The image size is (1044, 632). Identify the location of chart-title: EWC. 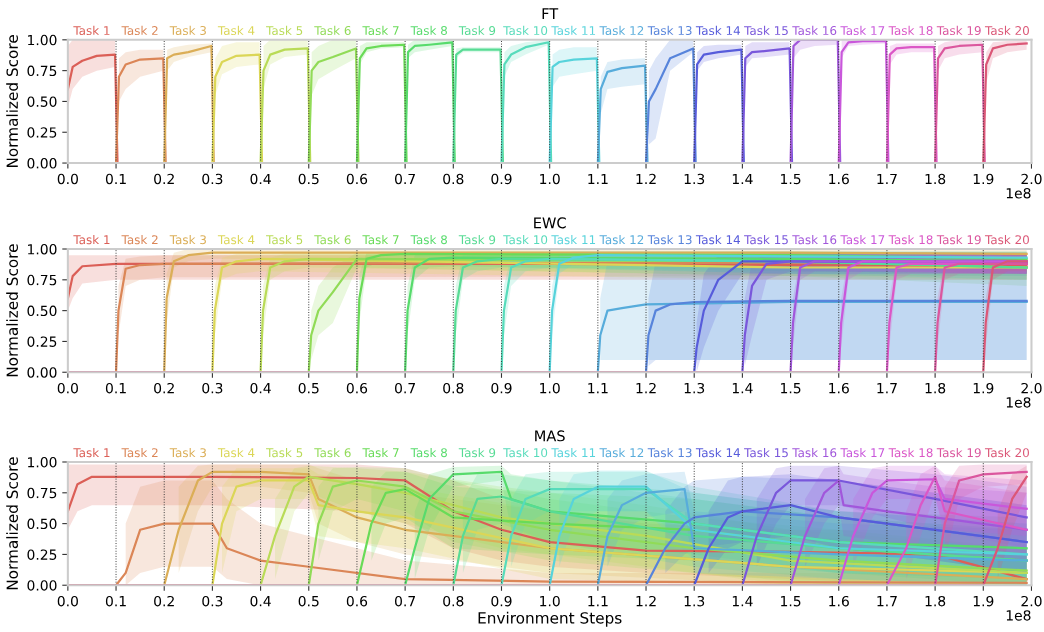
(550, 223).